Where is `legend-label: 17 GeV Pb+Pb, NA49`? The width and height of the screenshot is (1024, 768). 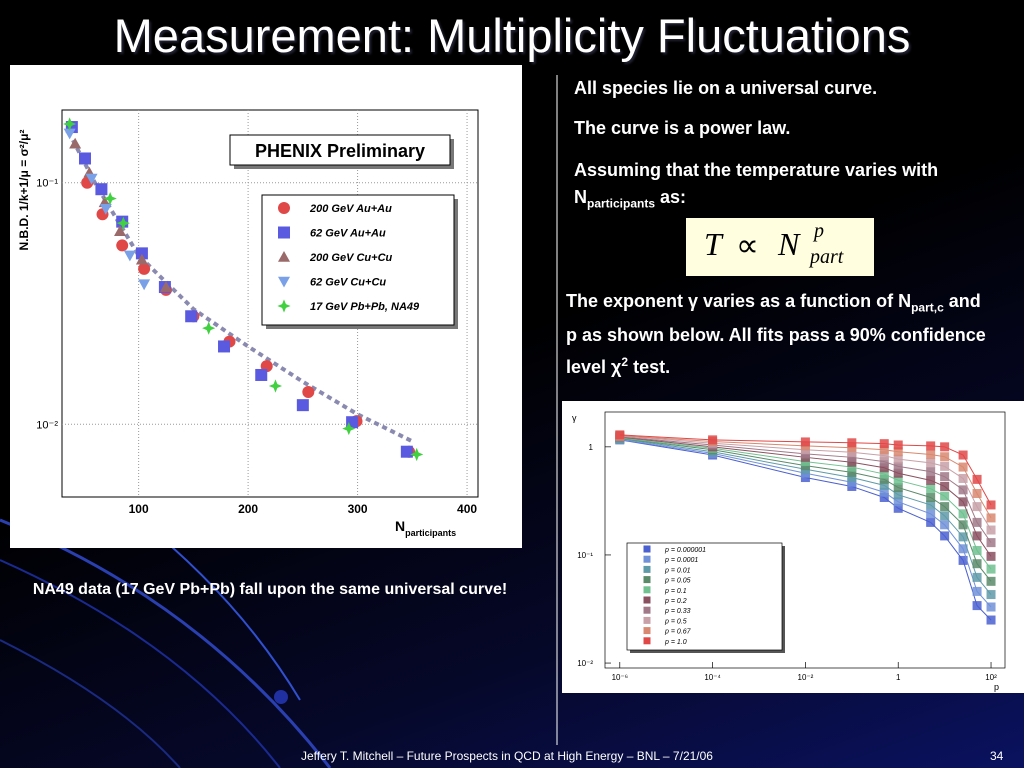
legend-label: 17 GeV Pb+Pb, NA49 is located at coordinates (365, 307).